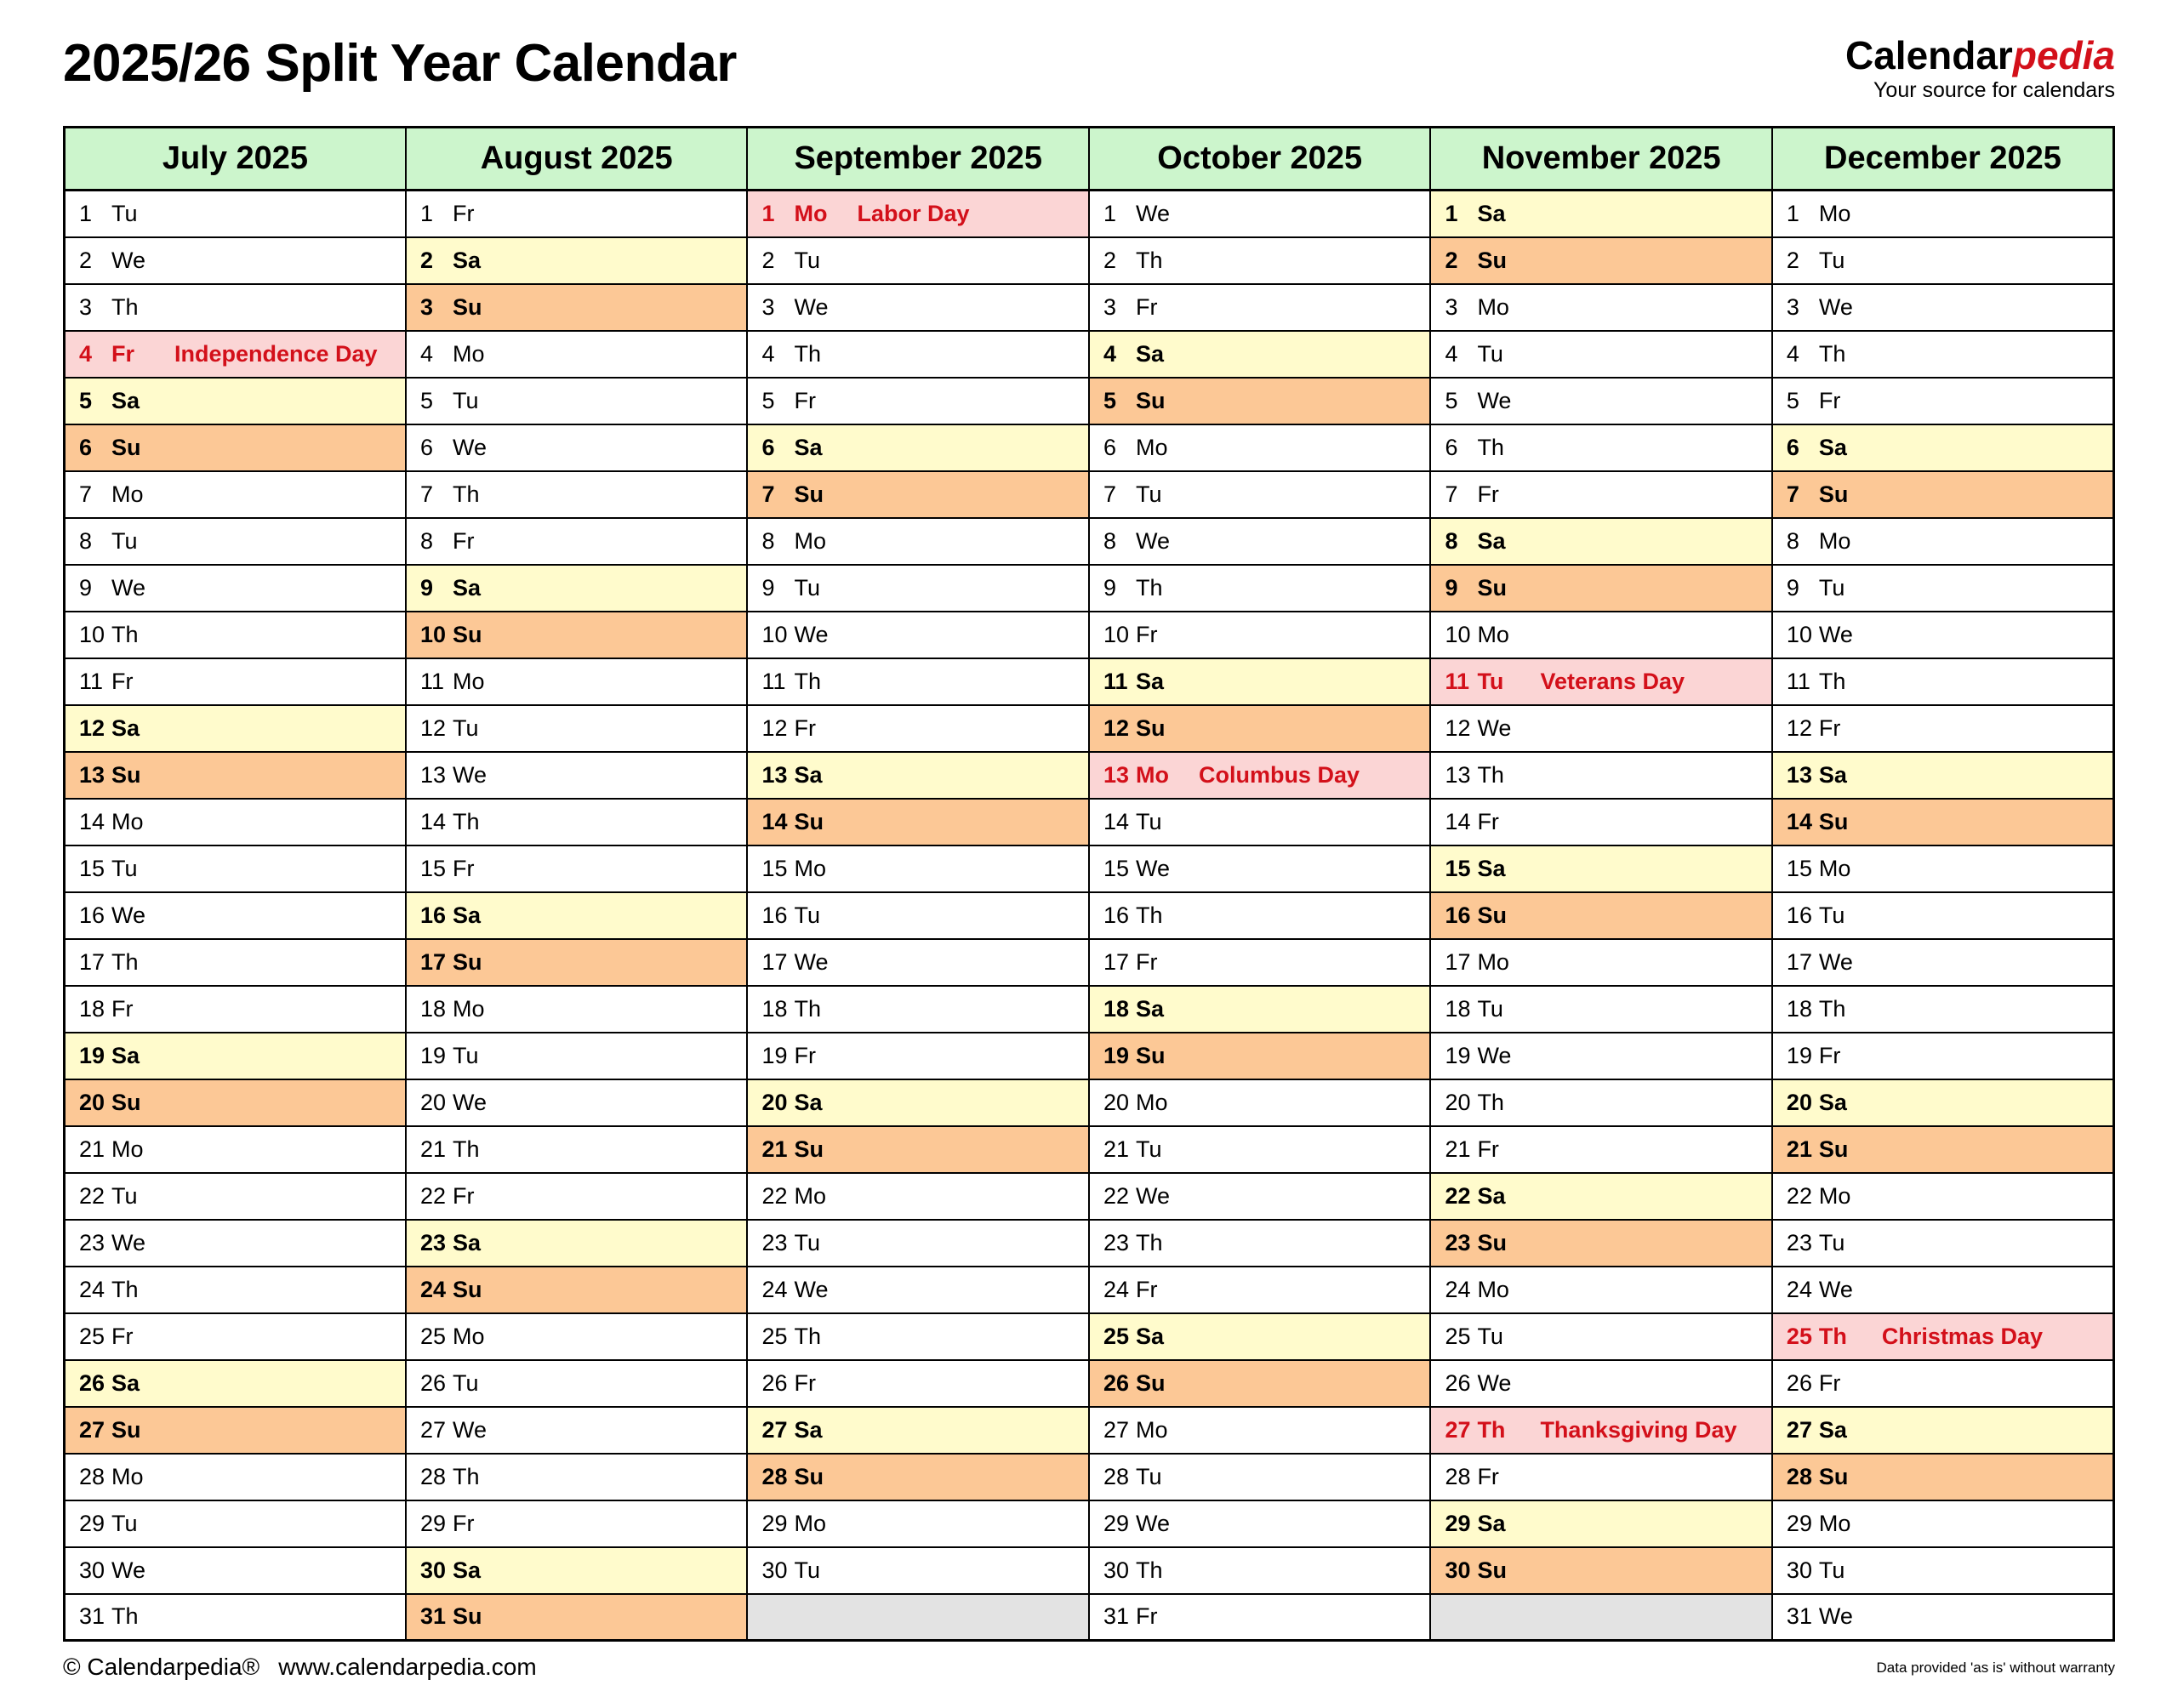 This screenshot has height=1708, width=2178. I want to click on day-cell: 14 Tu, so click(1259, 821).